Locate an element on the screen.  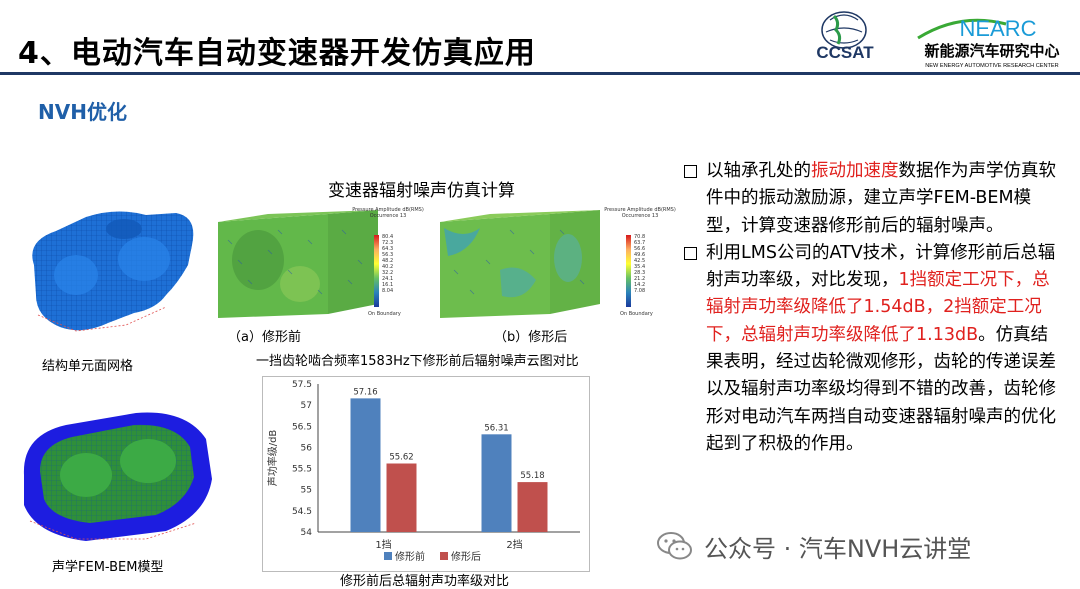
ccsat-logo: CCSAT is located at coordinates (845, 36).